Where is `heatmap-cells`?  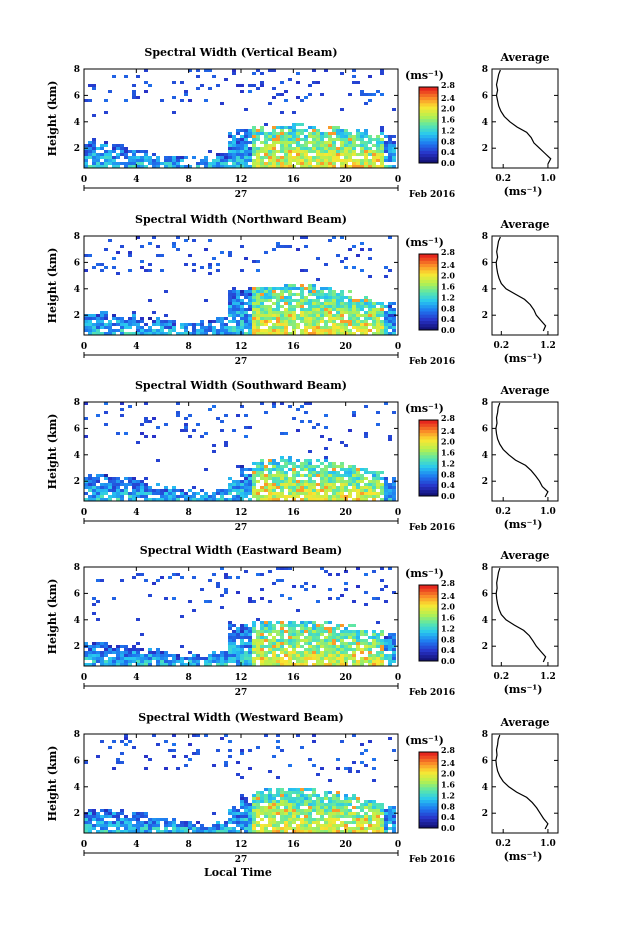
heatmap-cells is located at coordinates (240, 451).